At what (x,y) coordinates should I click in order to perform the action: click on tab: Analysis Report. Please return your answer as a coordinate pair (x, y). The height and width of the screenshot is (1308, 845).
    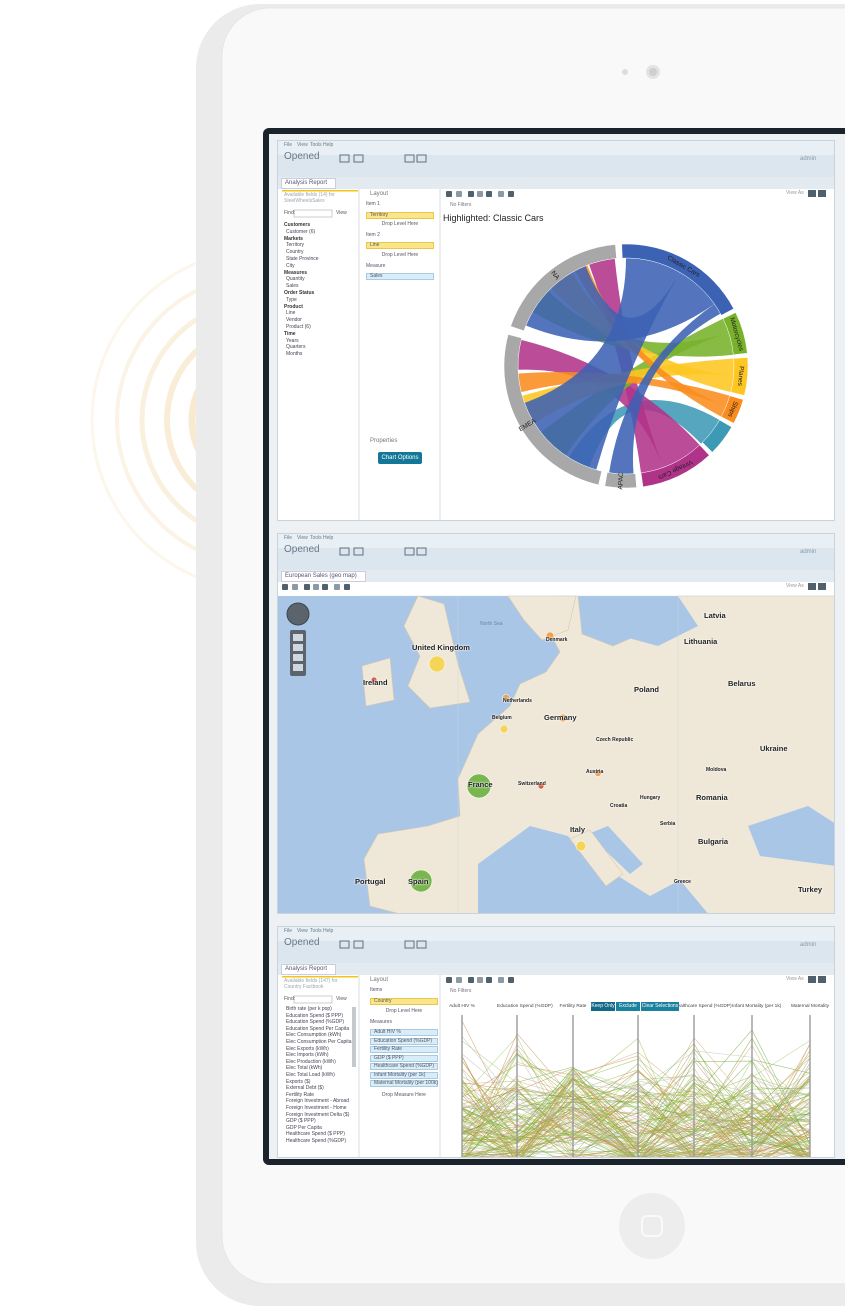
    Looking at the image, I should click on (309, 969).